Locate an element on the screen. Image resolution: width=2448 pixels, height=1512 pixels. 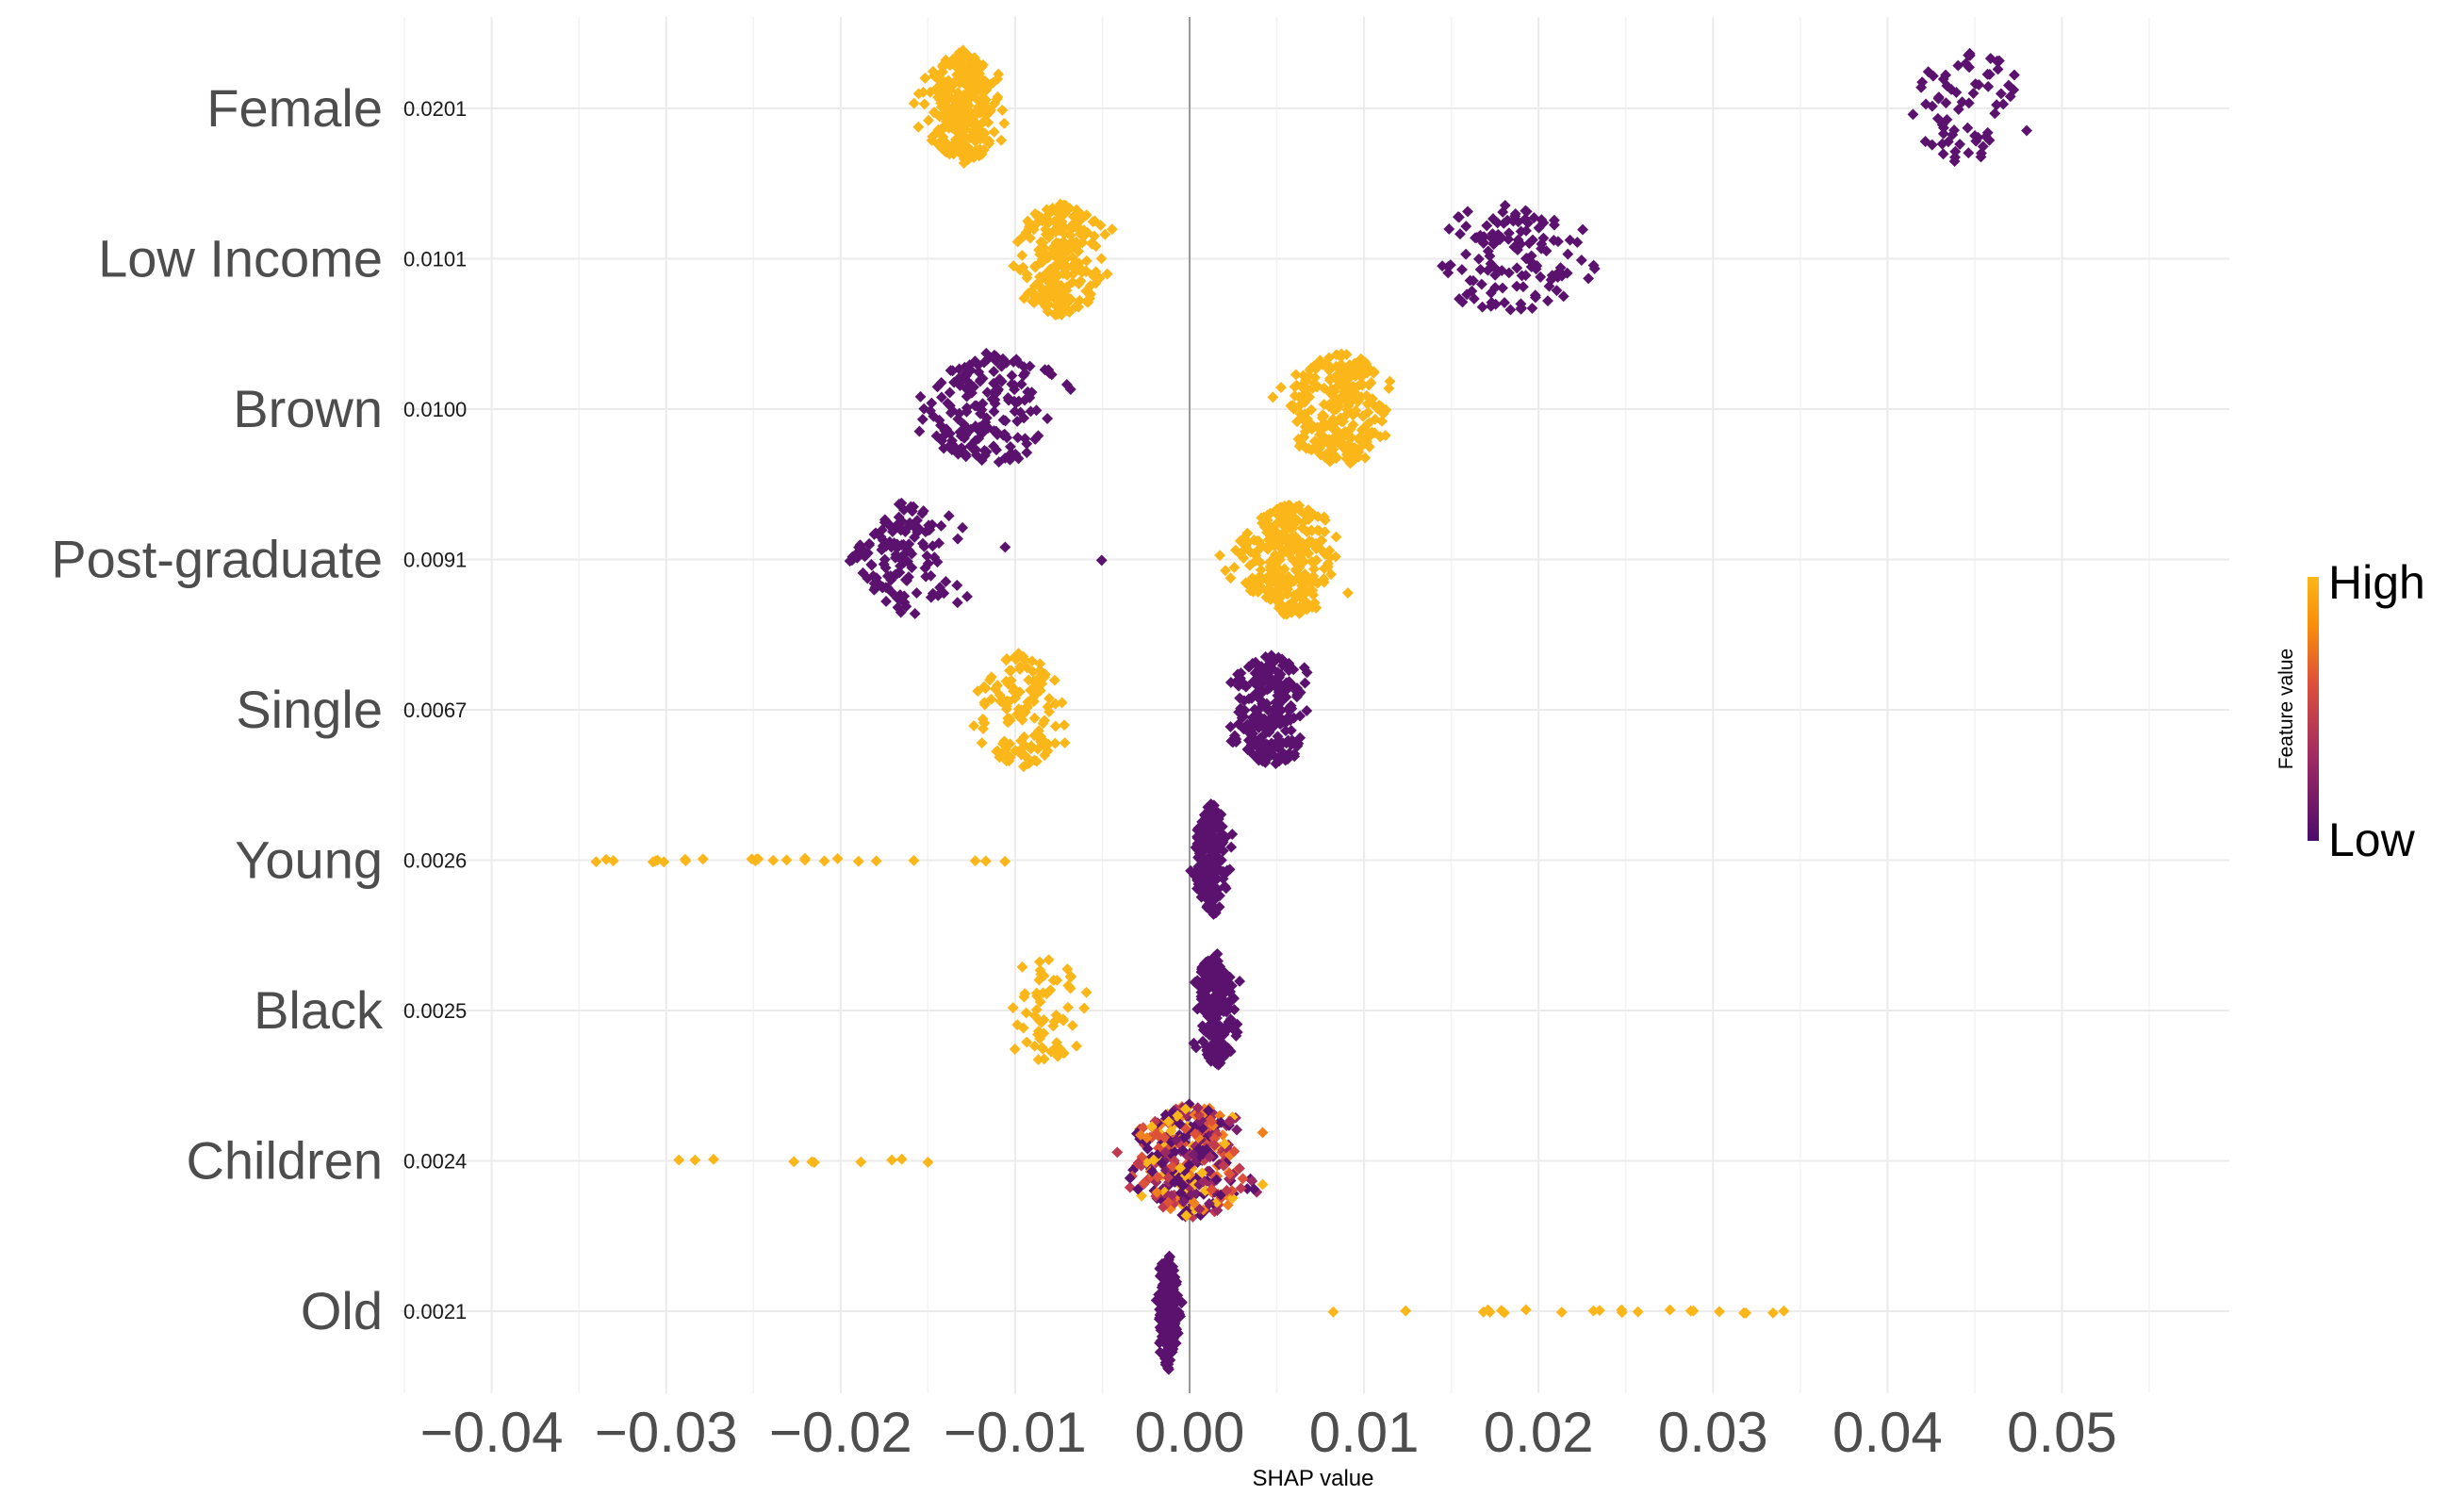
x-tick-label: −0.02 is located at coordinates (840, 1433).